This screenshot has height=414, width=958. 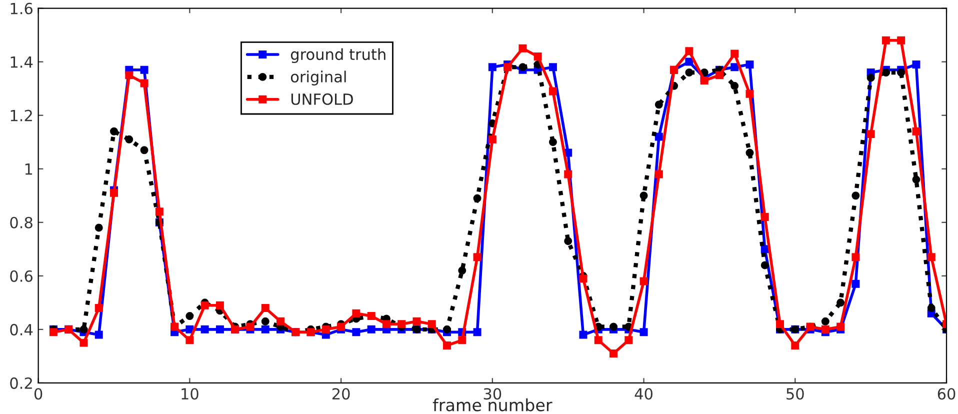 I want to click on y-tick-label: 0.6, so click(x=21, y=276).